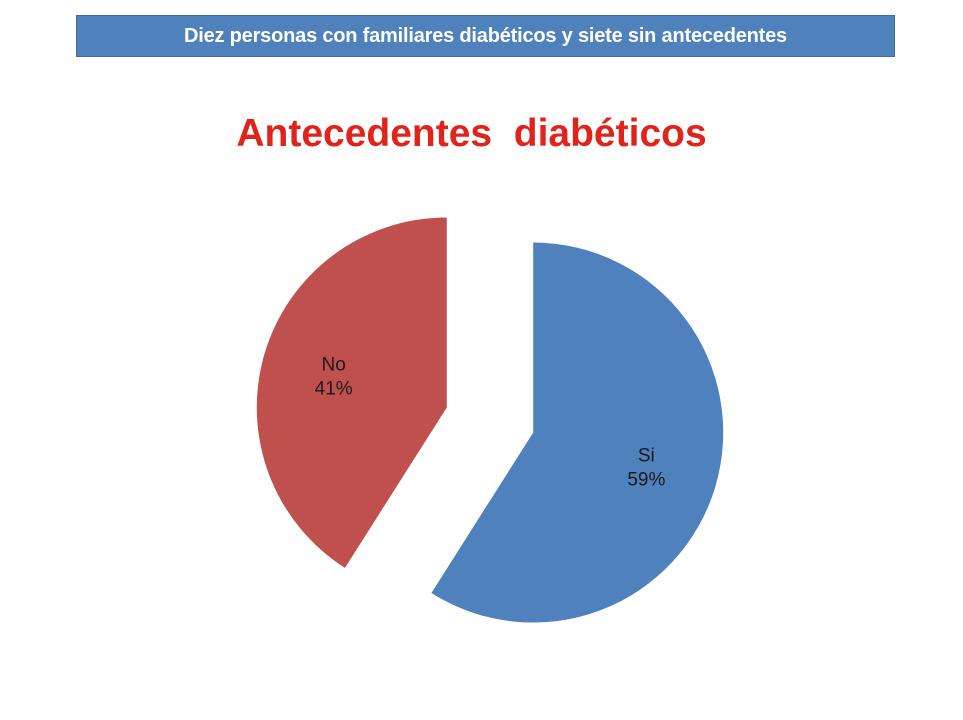 The width and height of the screenshot is (963, 720). I want to click on slice-percent-label: 41%, so click(334, 389).